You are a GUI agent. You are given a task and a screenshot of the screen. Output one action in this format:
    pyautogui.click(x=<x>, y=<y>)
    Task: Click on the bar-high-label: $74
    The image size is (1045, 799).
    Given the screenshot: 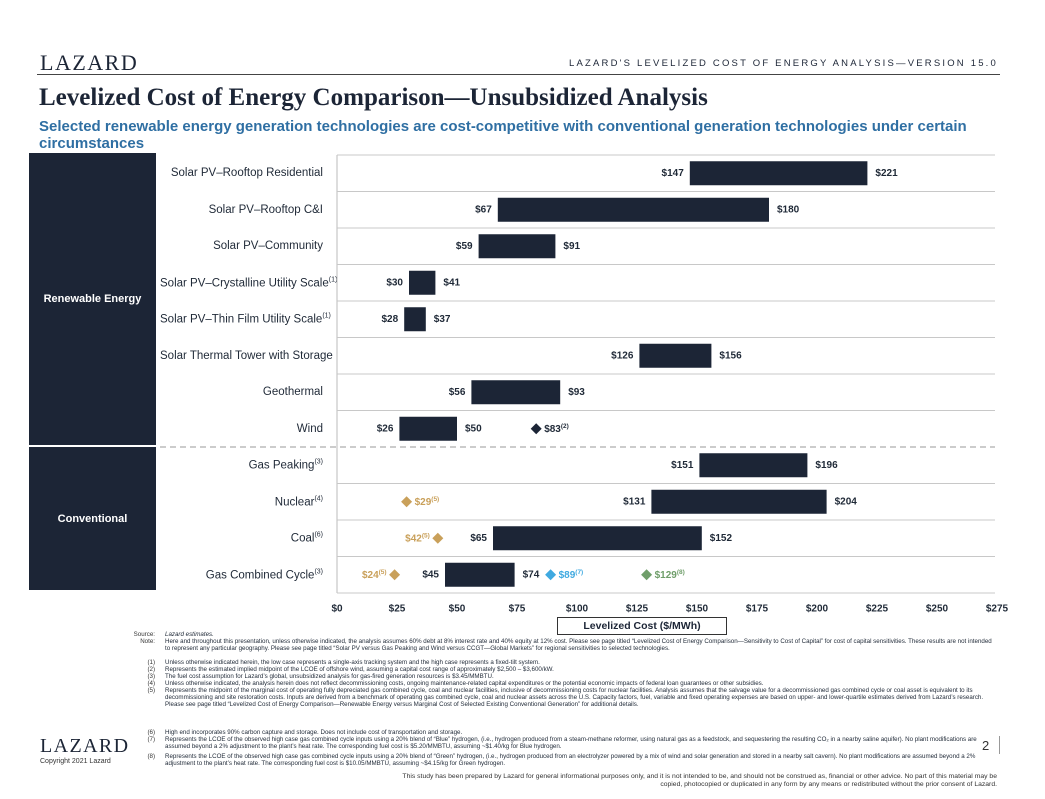 What is the action you would take?
    pyautogui.click(x=531, y=574)
    